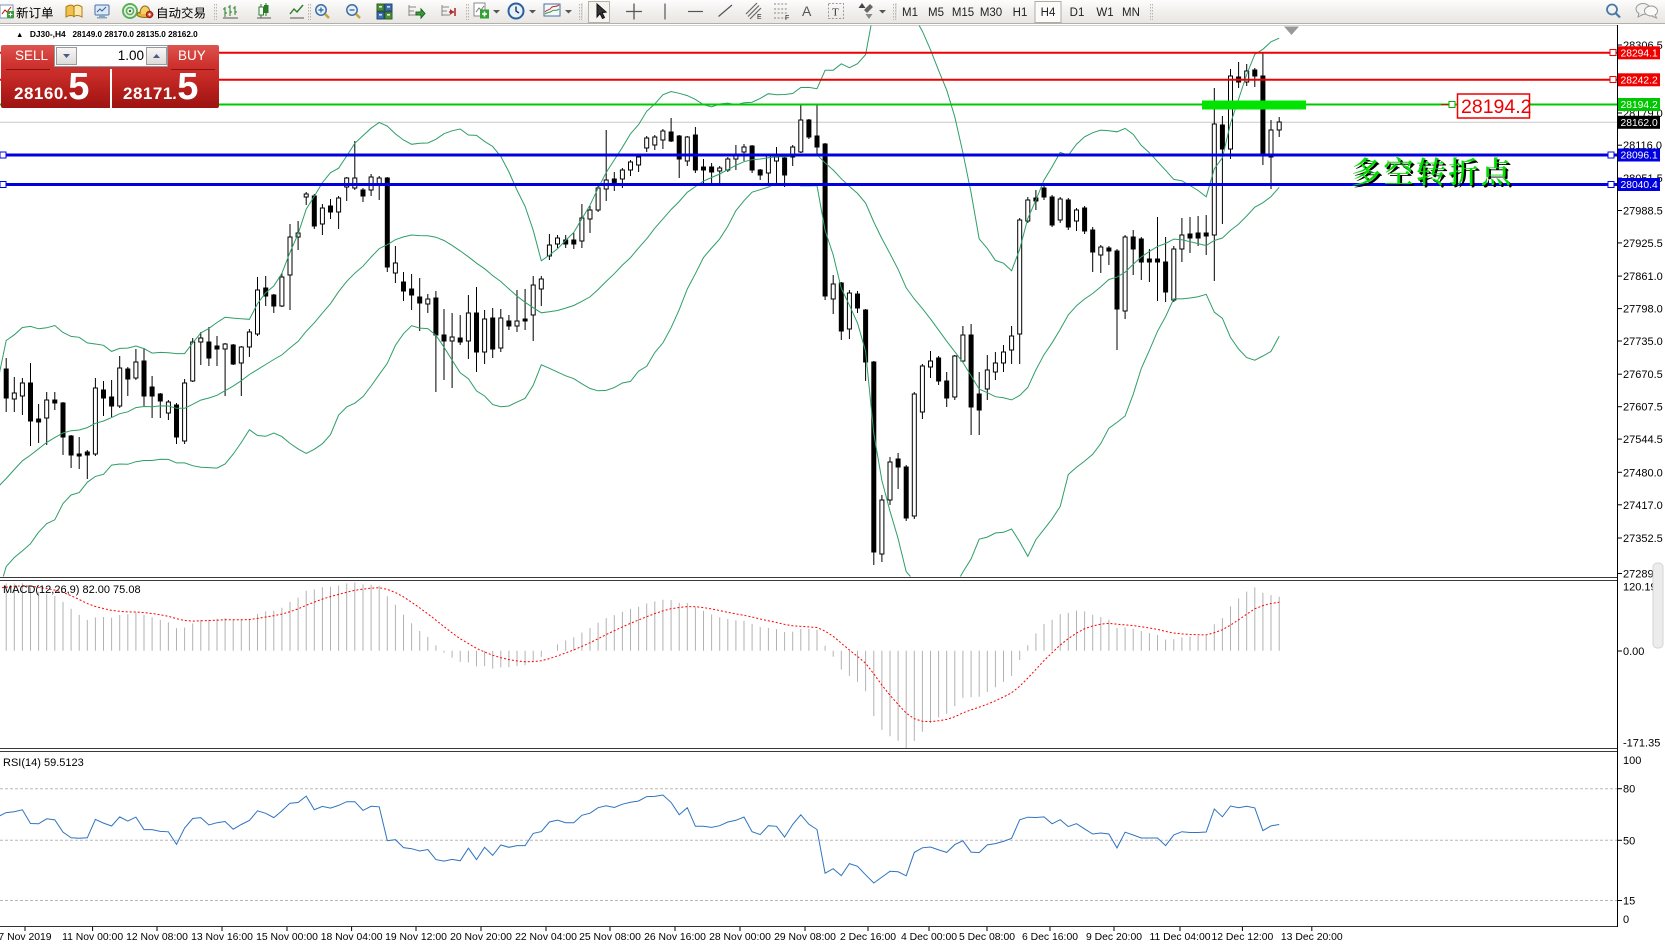  What do you see at coordinates (1643, 277) in the screenshot?
I see `svg-text: 27861.0` at bounding box center [1643, 277].